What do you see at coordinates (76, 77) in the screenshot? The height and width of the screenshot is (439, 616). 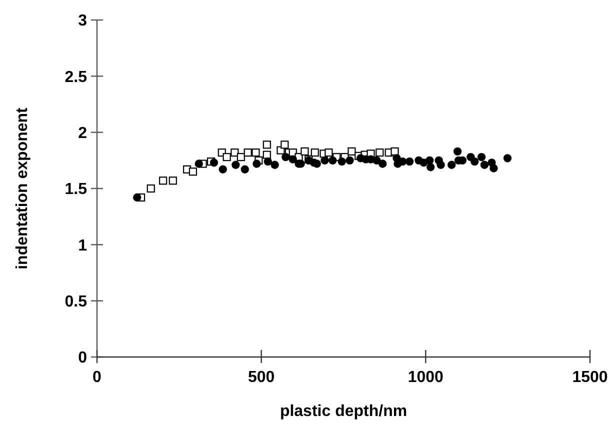 I see `y-tick-label: 2.5` at bounding box center [76, 77].